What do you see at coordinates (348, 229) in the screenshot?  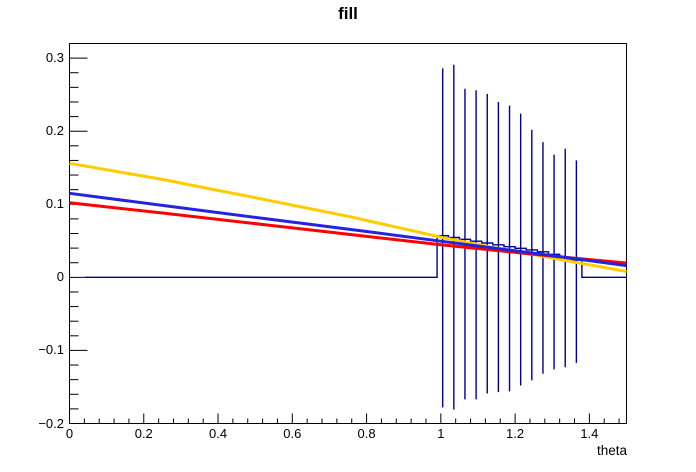 I see `blue-curve` at bounding box center [348, 229].